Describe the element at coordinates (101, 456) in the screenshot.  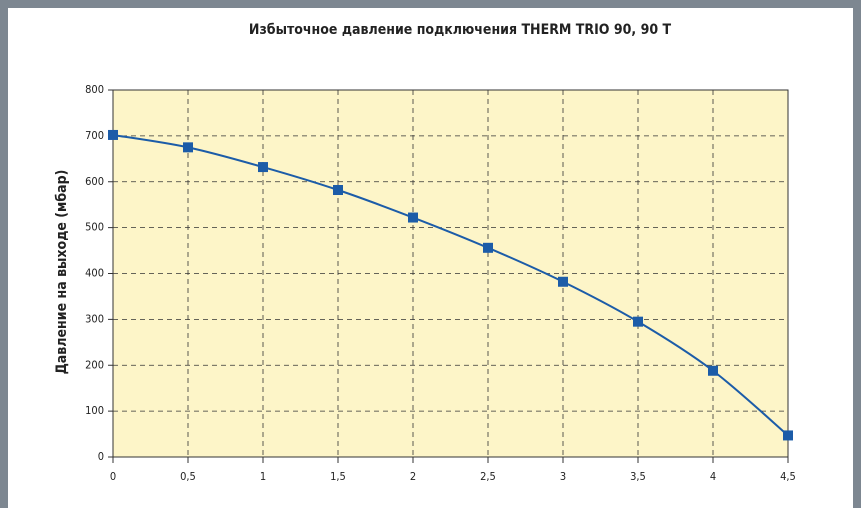
I see `y-tick-label: 0` at that location.